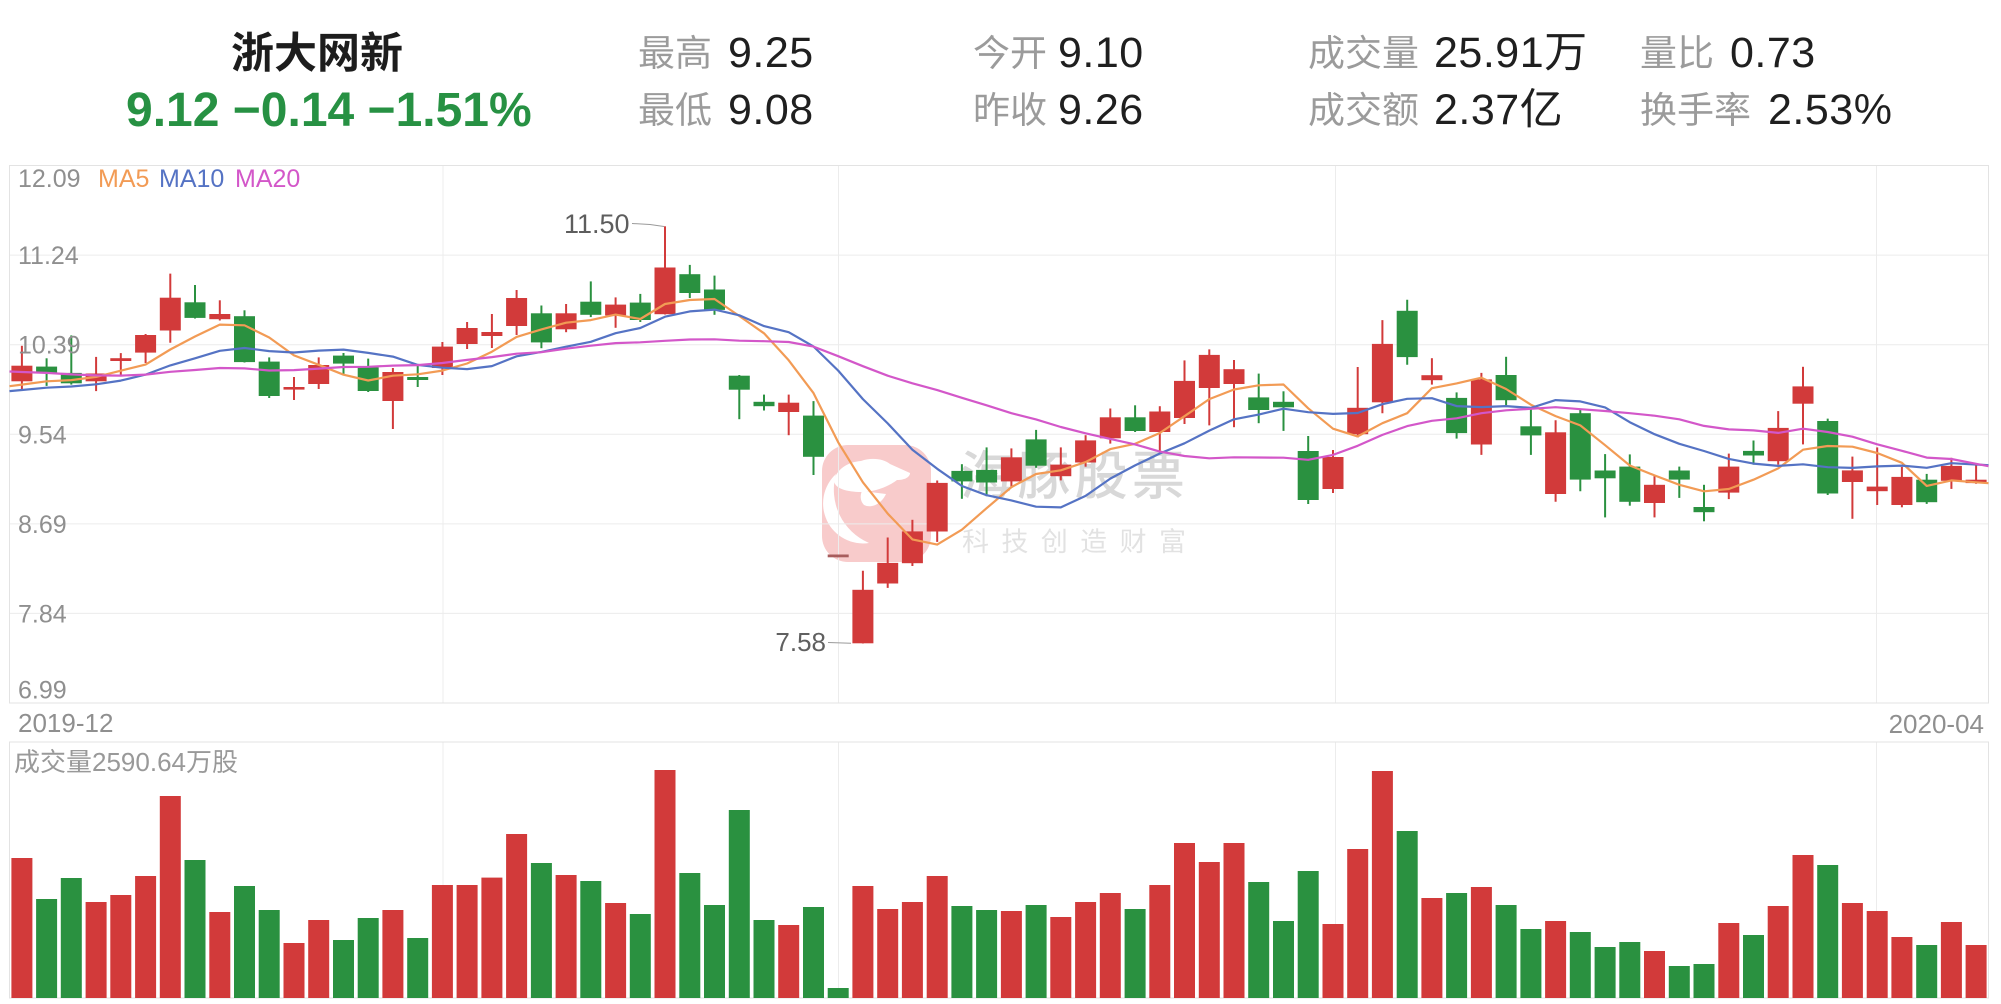 The image size is (2001, 1004). What do you see at coordinates (1477, 110) in the screenshot?
I see `svg-text: 2.37` at bounding box center [1477, 110].